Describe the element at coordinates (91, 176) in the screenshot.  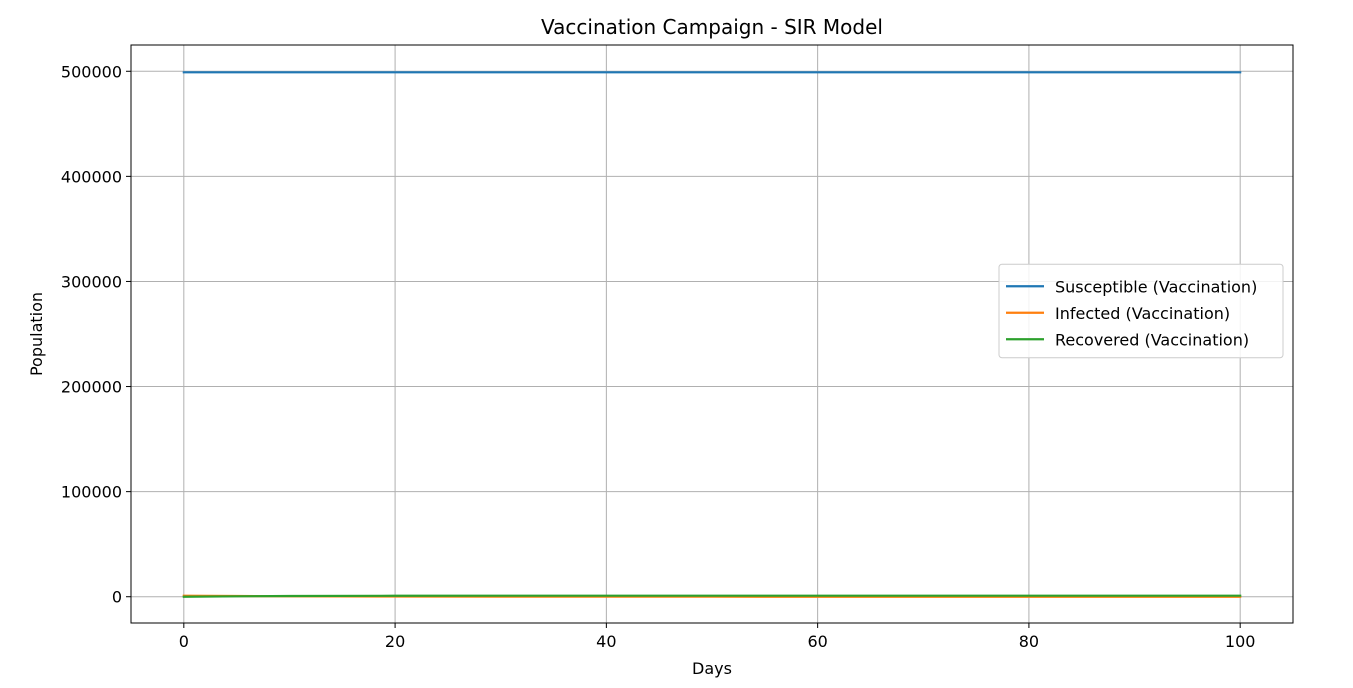
I see `y-tick-label: 400000` at that location.